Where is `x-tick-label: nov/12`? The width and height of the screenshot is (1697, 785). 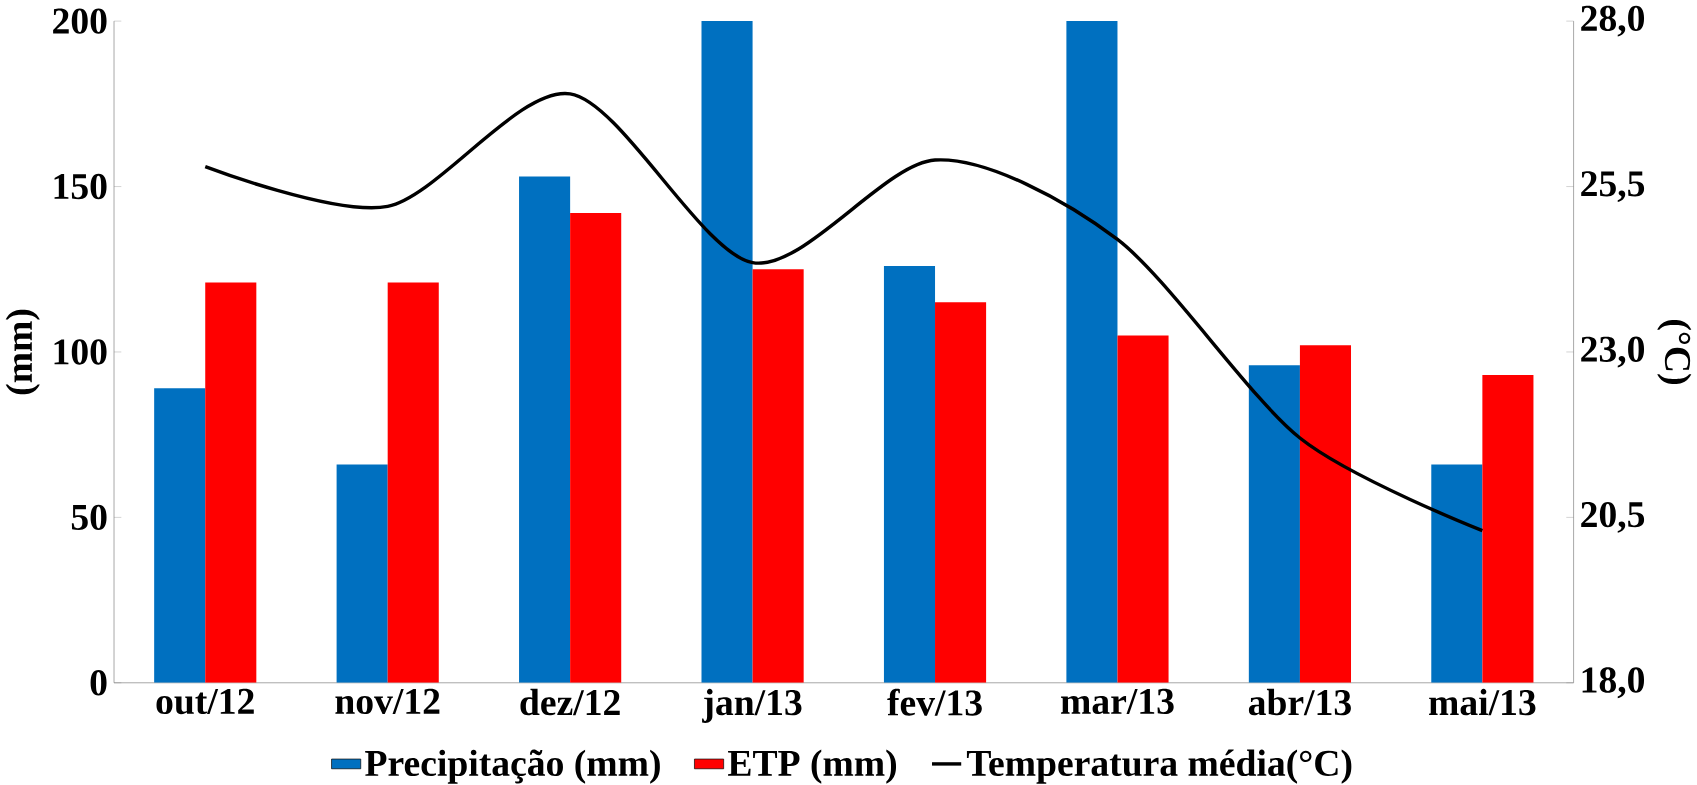 x-tick-label: nov/12 is located at coordinates (387, 701).